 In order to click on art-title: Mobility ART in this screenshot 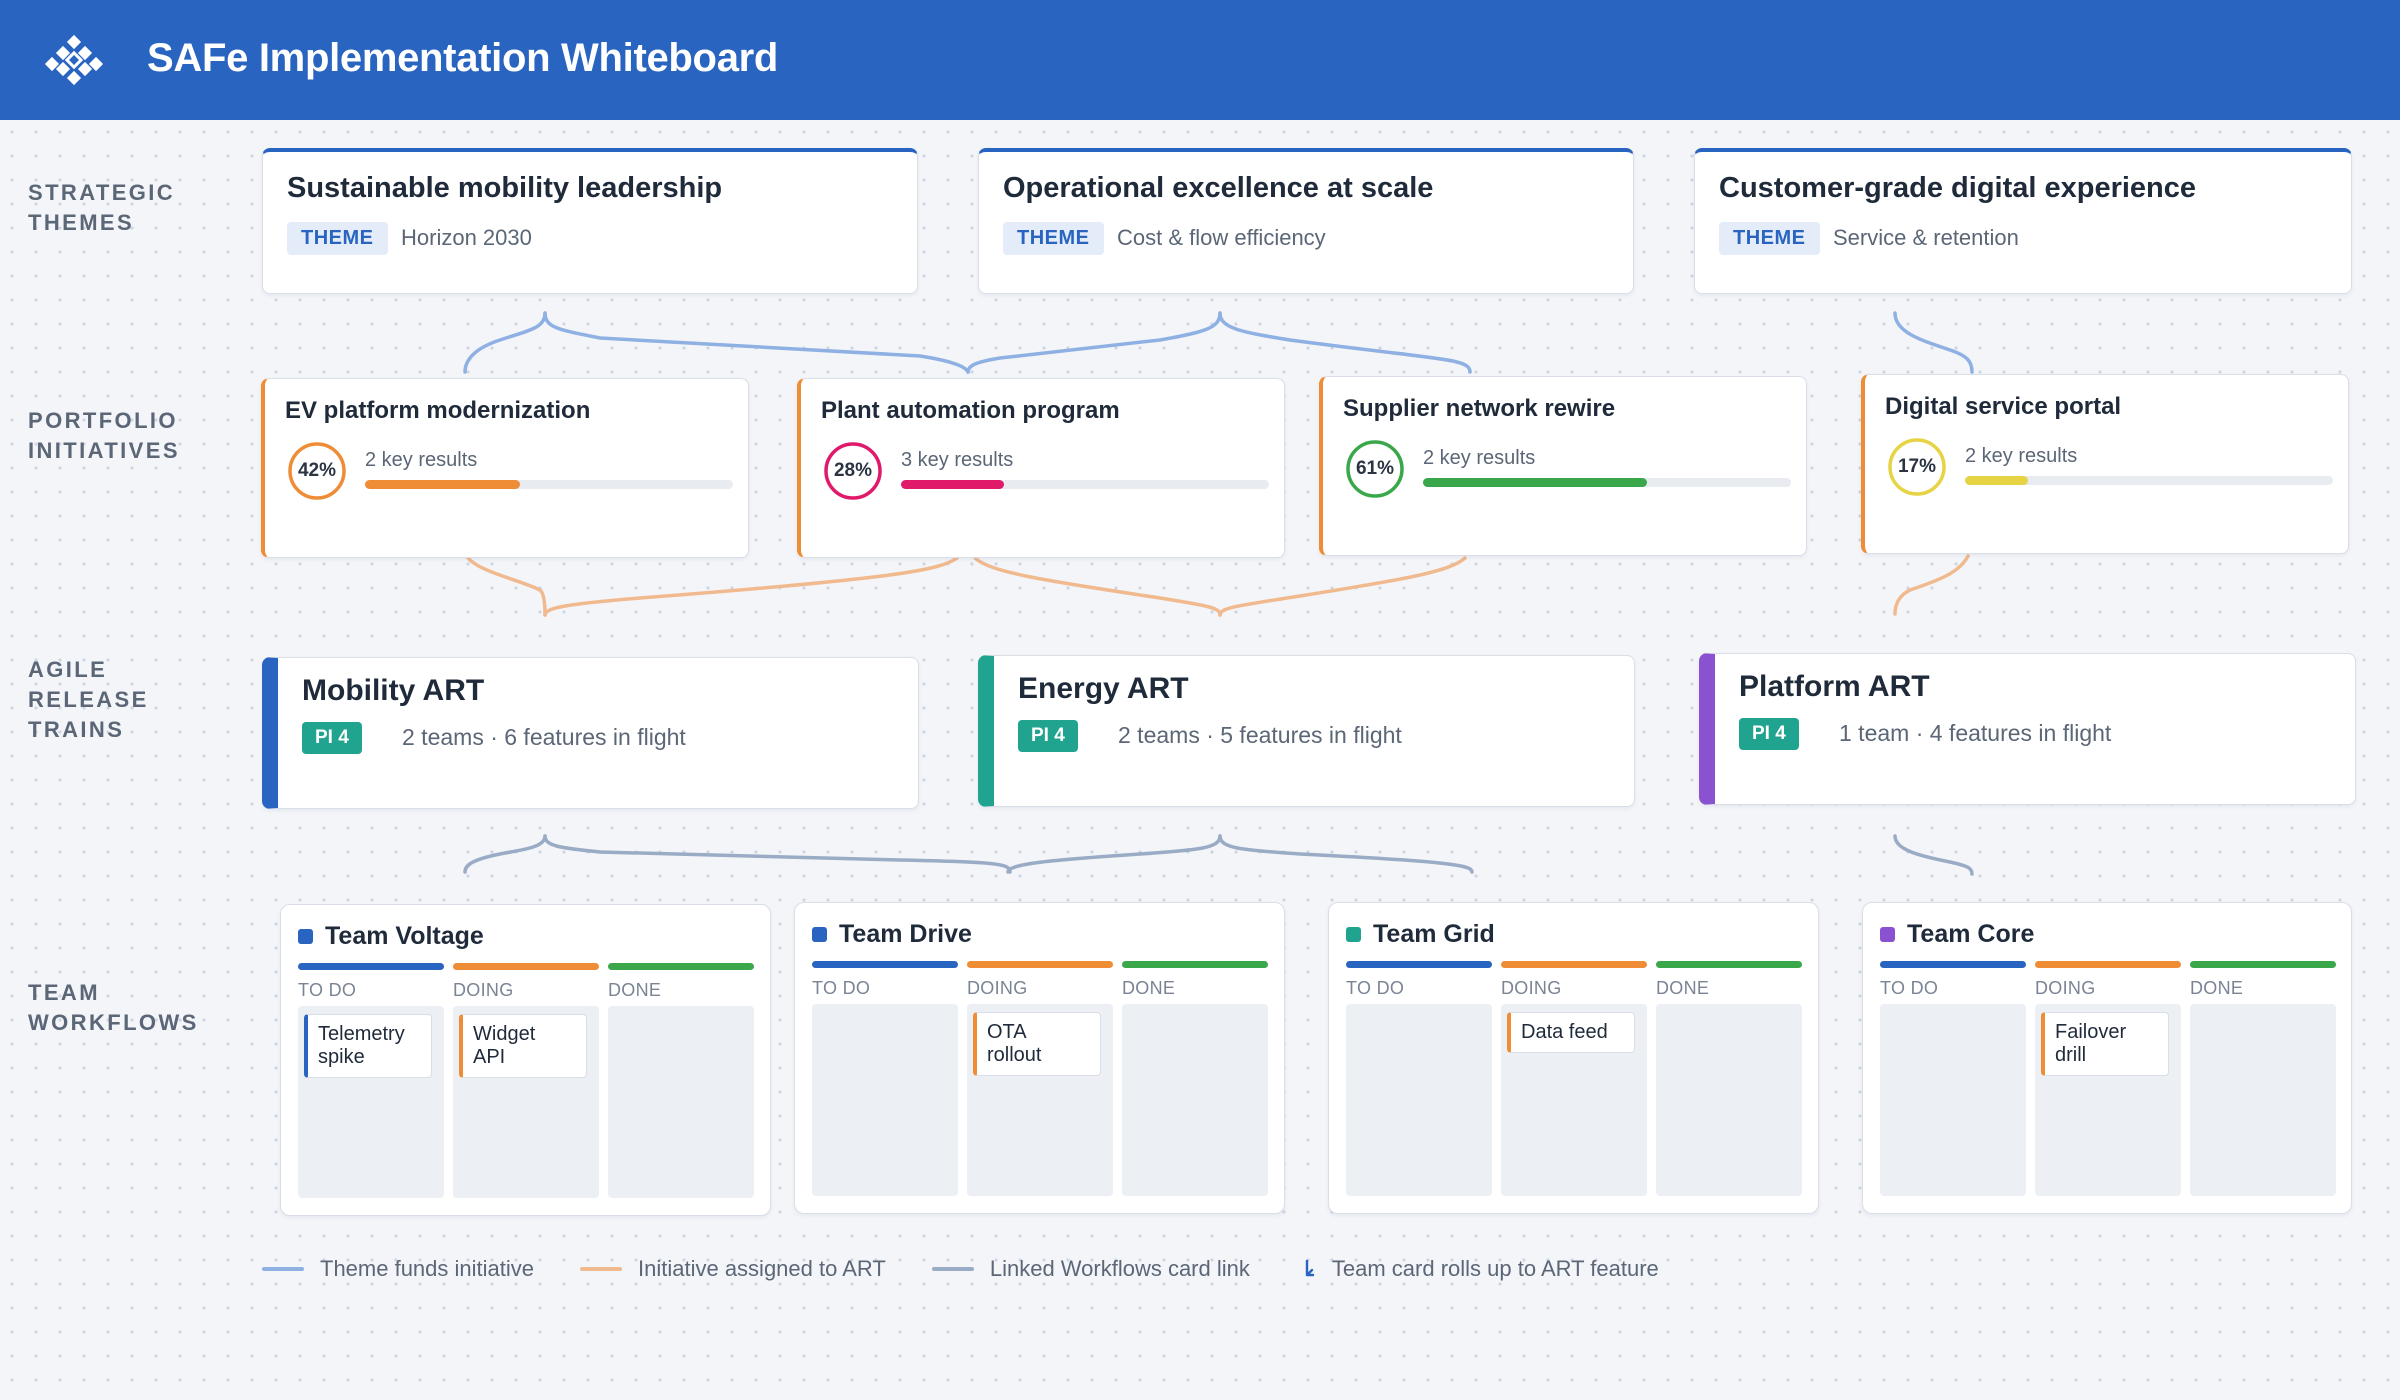, I will do `click(393, 690)`.